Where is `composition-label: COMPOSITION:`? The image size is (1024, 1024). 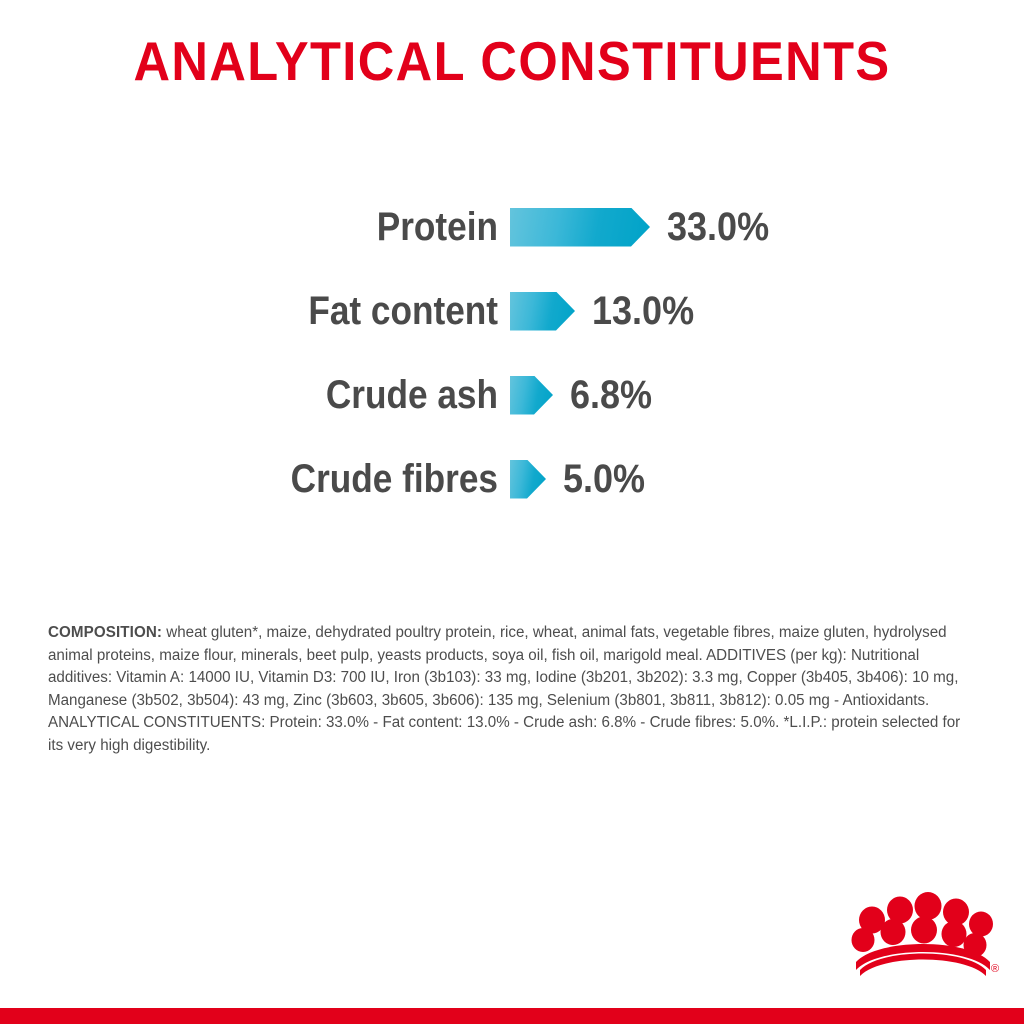 composition-label: COMPOSITION: is located at coordinates (105, 632).